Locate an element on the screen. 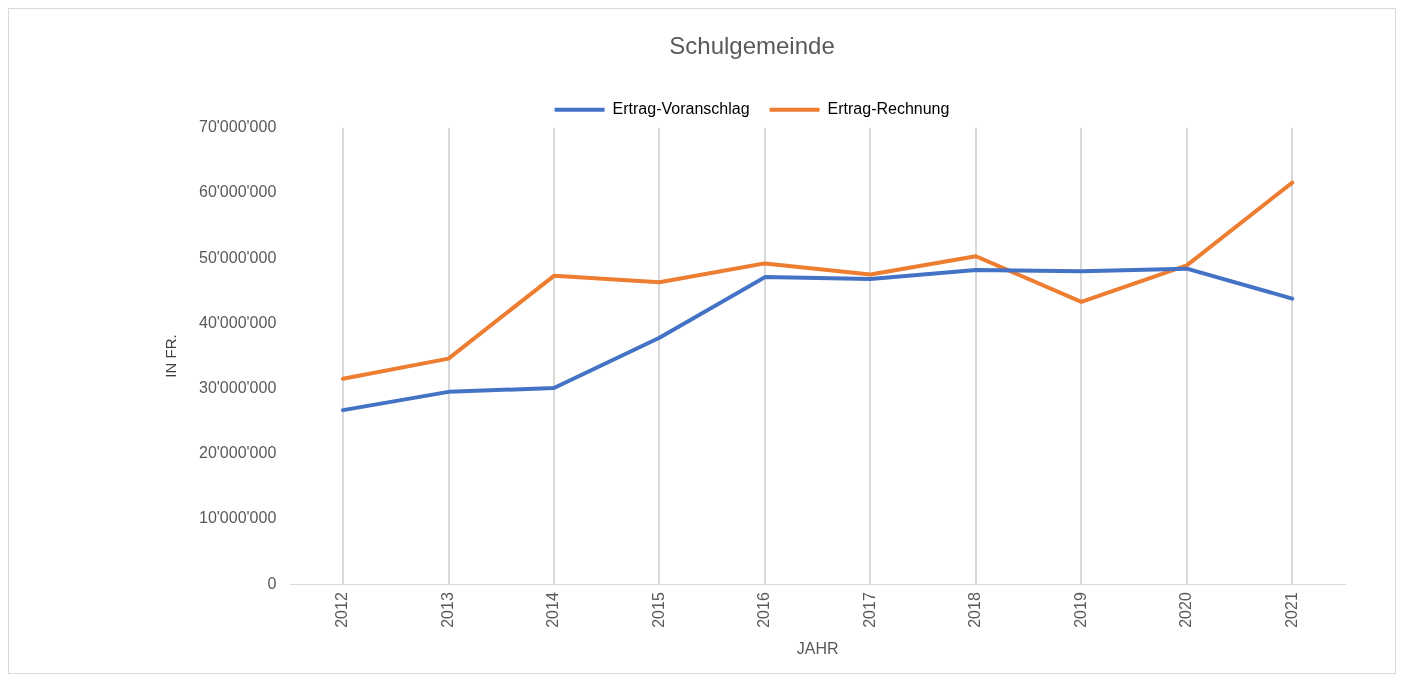  x-tick-label: 2019 is located at coordinates (1080, 610).